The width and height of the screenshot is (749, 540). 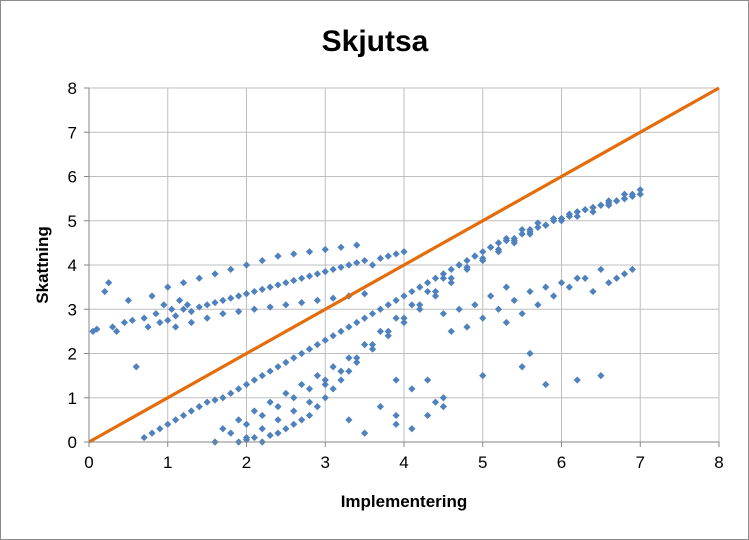 I want to click on chart-title: Skjutsa, so click(x=375, y=41).